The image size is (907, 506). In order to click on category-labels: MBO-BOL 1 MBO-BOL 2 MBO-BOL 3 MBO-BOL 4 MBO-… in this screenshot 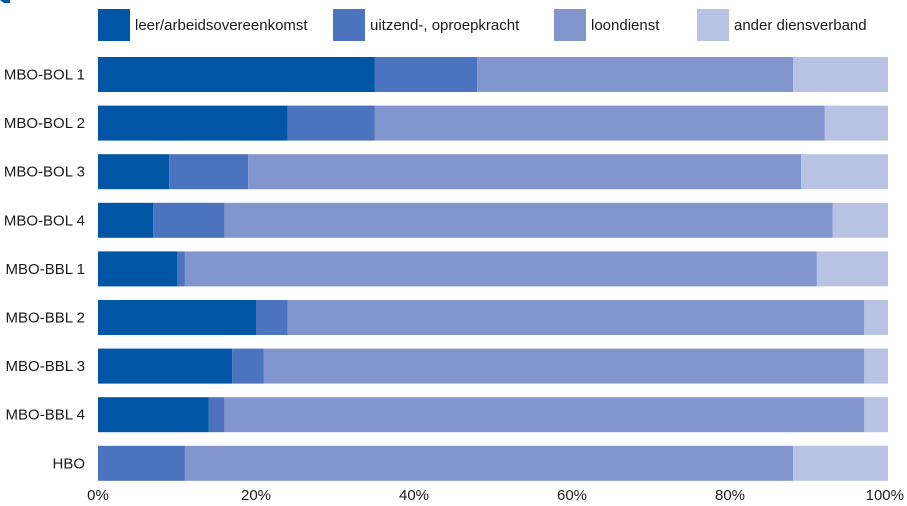, I will do `click(44, 270)`.